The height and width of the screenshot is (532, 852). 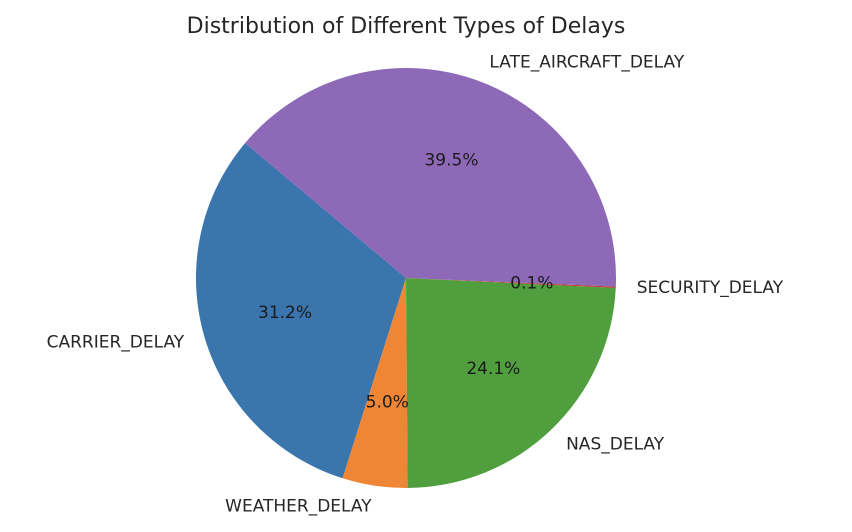 I want to click on percent-label-weather-delay: 5.0%, so click(x=387, y=403).